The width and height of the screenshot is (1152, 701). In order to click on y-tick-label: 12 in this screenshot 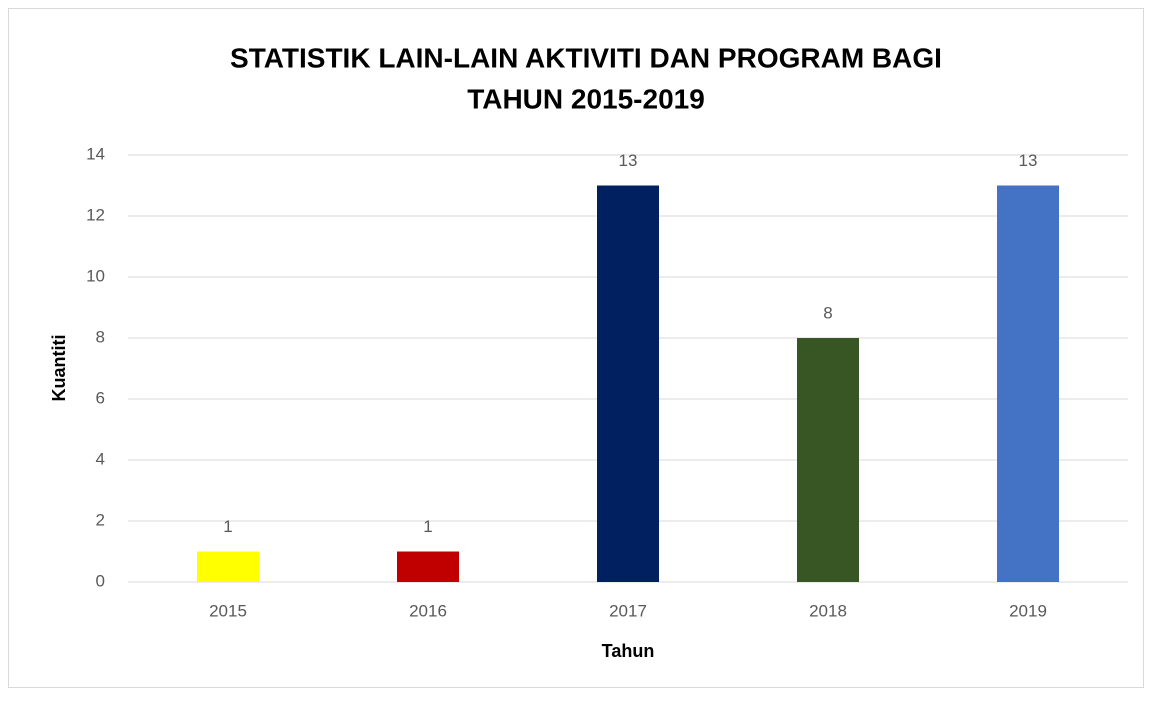, I will do `click(95, 214)`.